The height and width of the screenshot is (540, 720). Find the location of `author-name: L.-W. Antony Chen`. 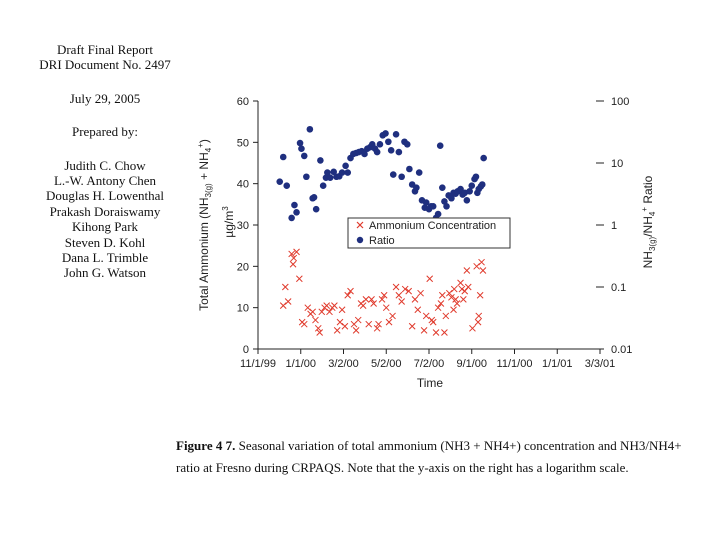

author-name: L.-W. Antony Chen is located at coordinates (105, 181).